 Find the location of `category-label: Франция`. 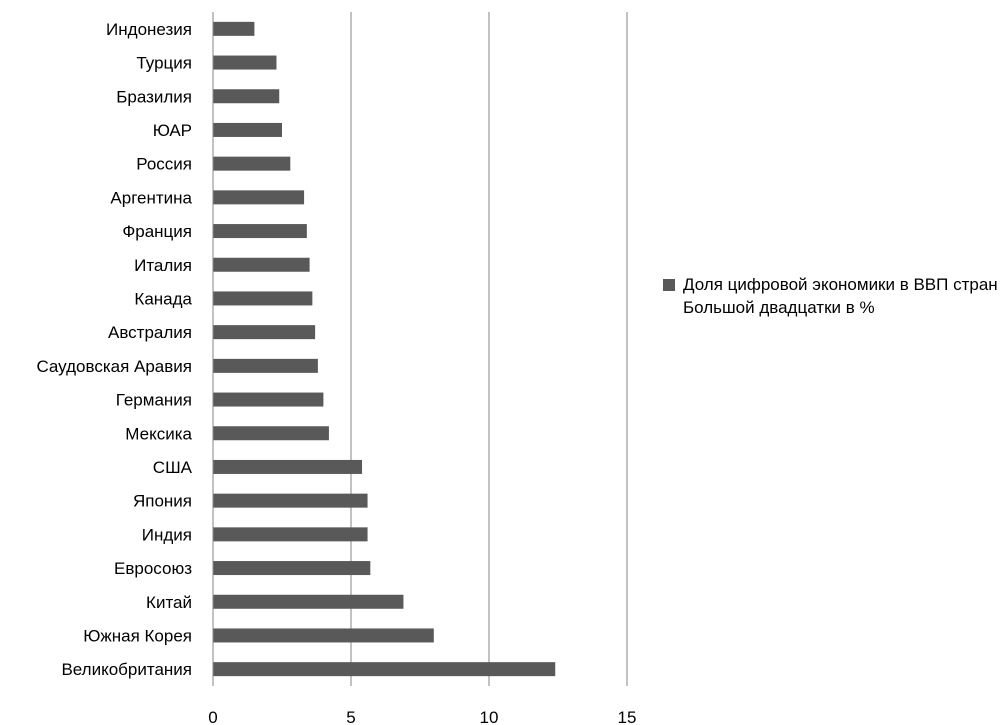

category-label: Франция is located at coordinates (157, 231).